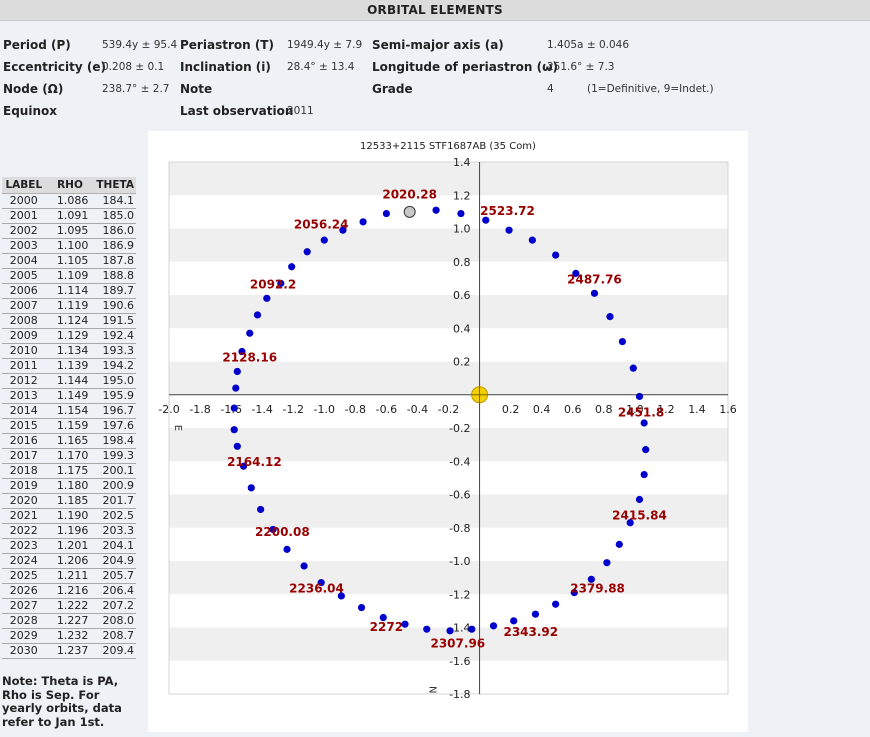 Image resolution: width=870 pixels, height=737 pixels. What do you see at coordinates (639, 515) in the screenshot?
I see `year-label: 2415.84` at bounding box center [639, 515].